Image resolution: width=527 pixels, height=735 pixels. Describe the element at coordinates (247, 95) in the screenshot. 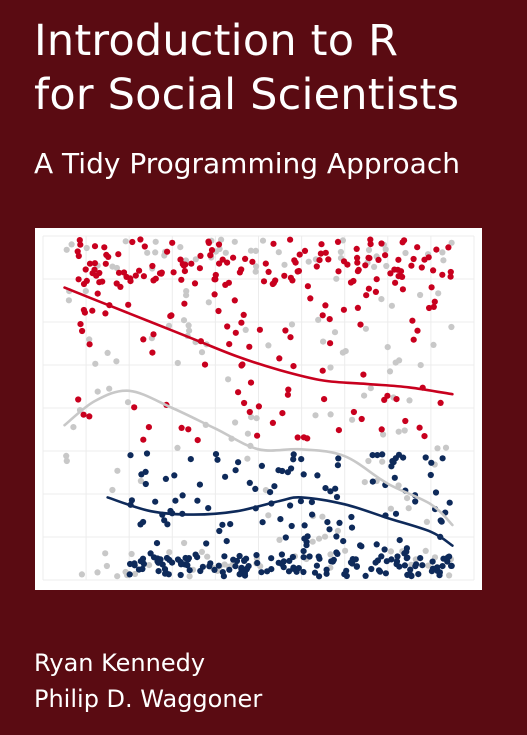

I see `title-line-2: for Social Scientists` at that location.